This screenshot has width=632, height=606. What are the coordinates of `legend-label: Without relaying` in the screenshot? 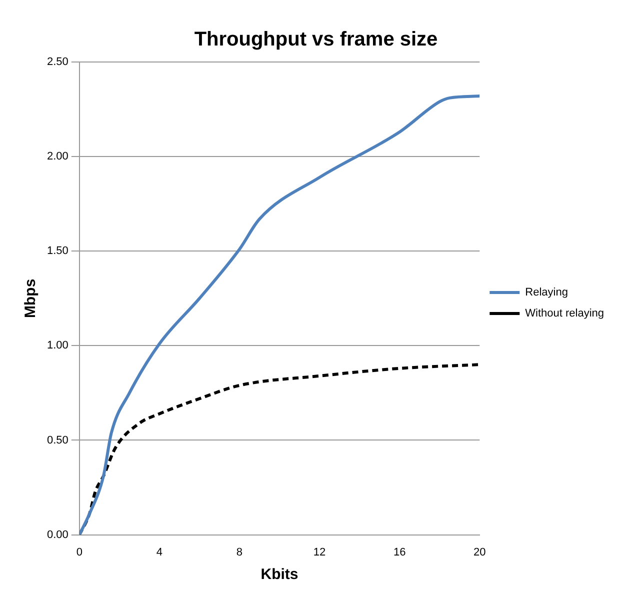 It's located at (564, 314).